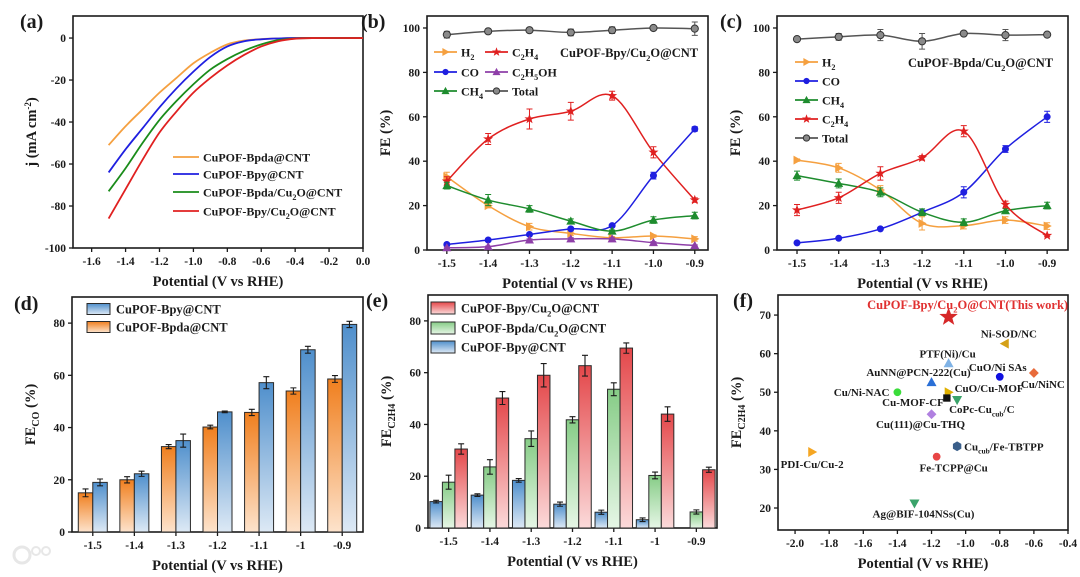 The width and height of the screenshot is (1080, 577). Describe the element at coordinates (530, 310) in the screenshot. I see `legend-label: CuPOF-Bpy/Cu2O@CNT` at that location.